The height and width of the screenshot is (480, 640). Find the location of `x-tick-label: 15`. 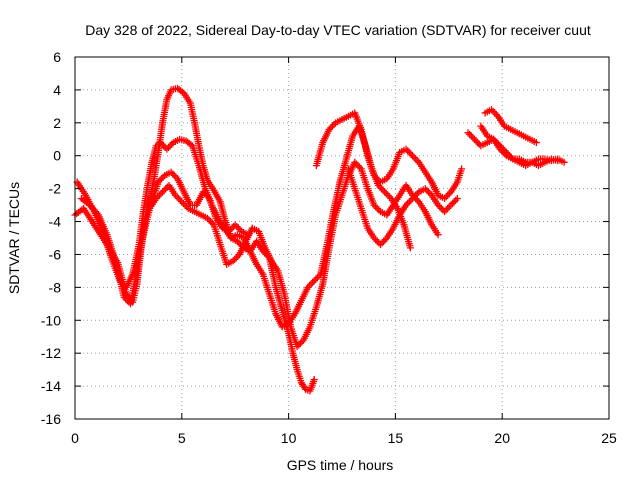

x-tick-label: 15 is located at coordinates (396, 438).